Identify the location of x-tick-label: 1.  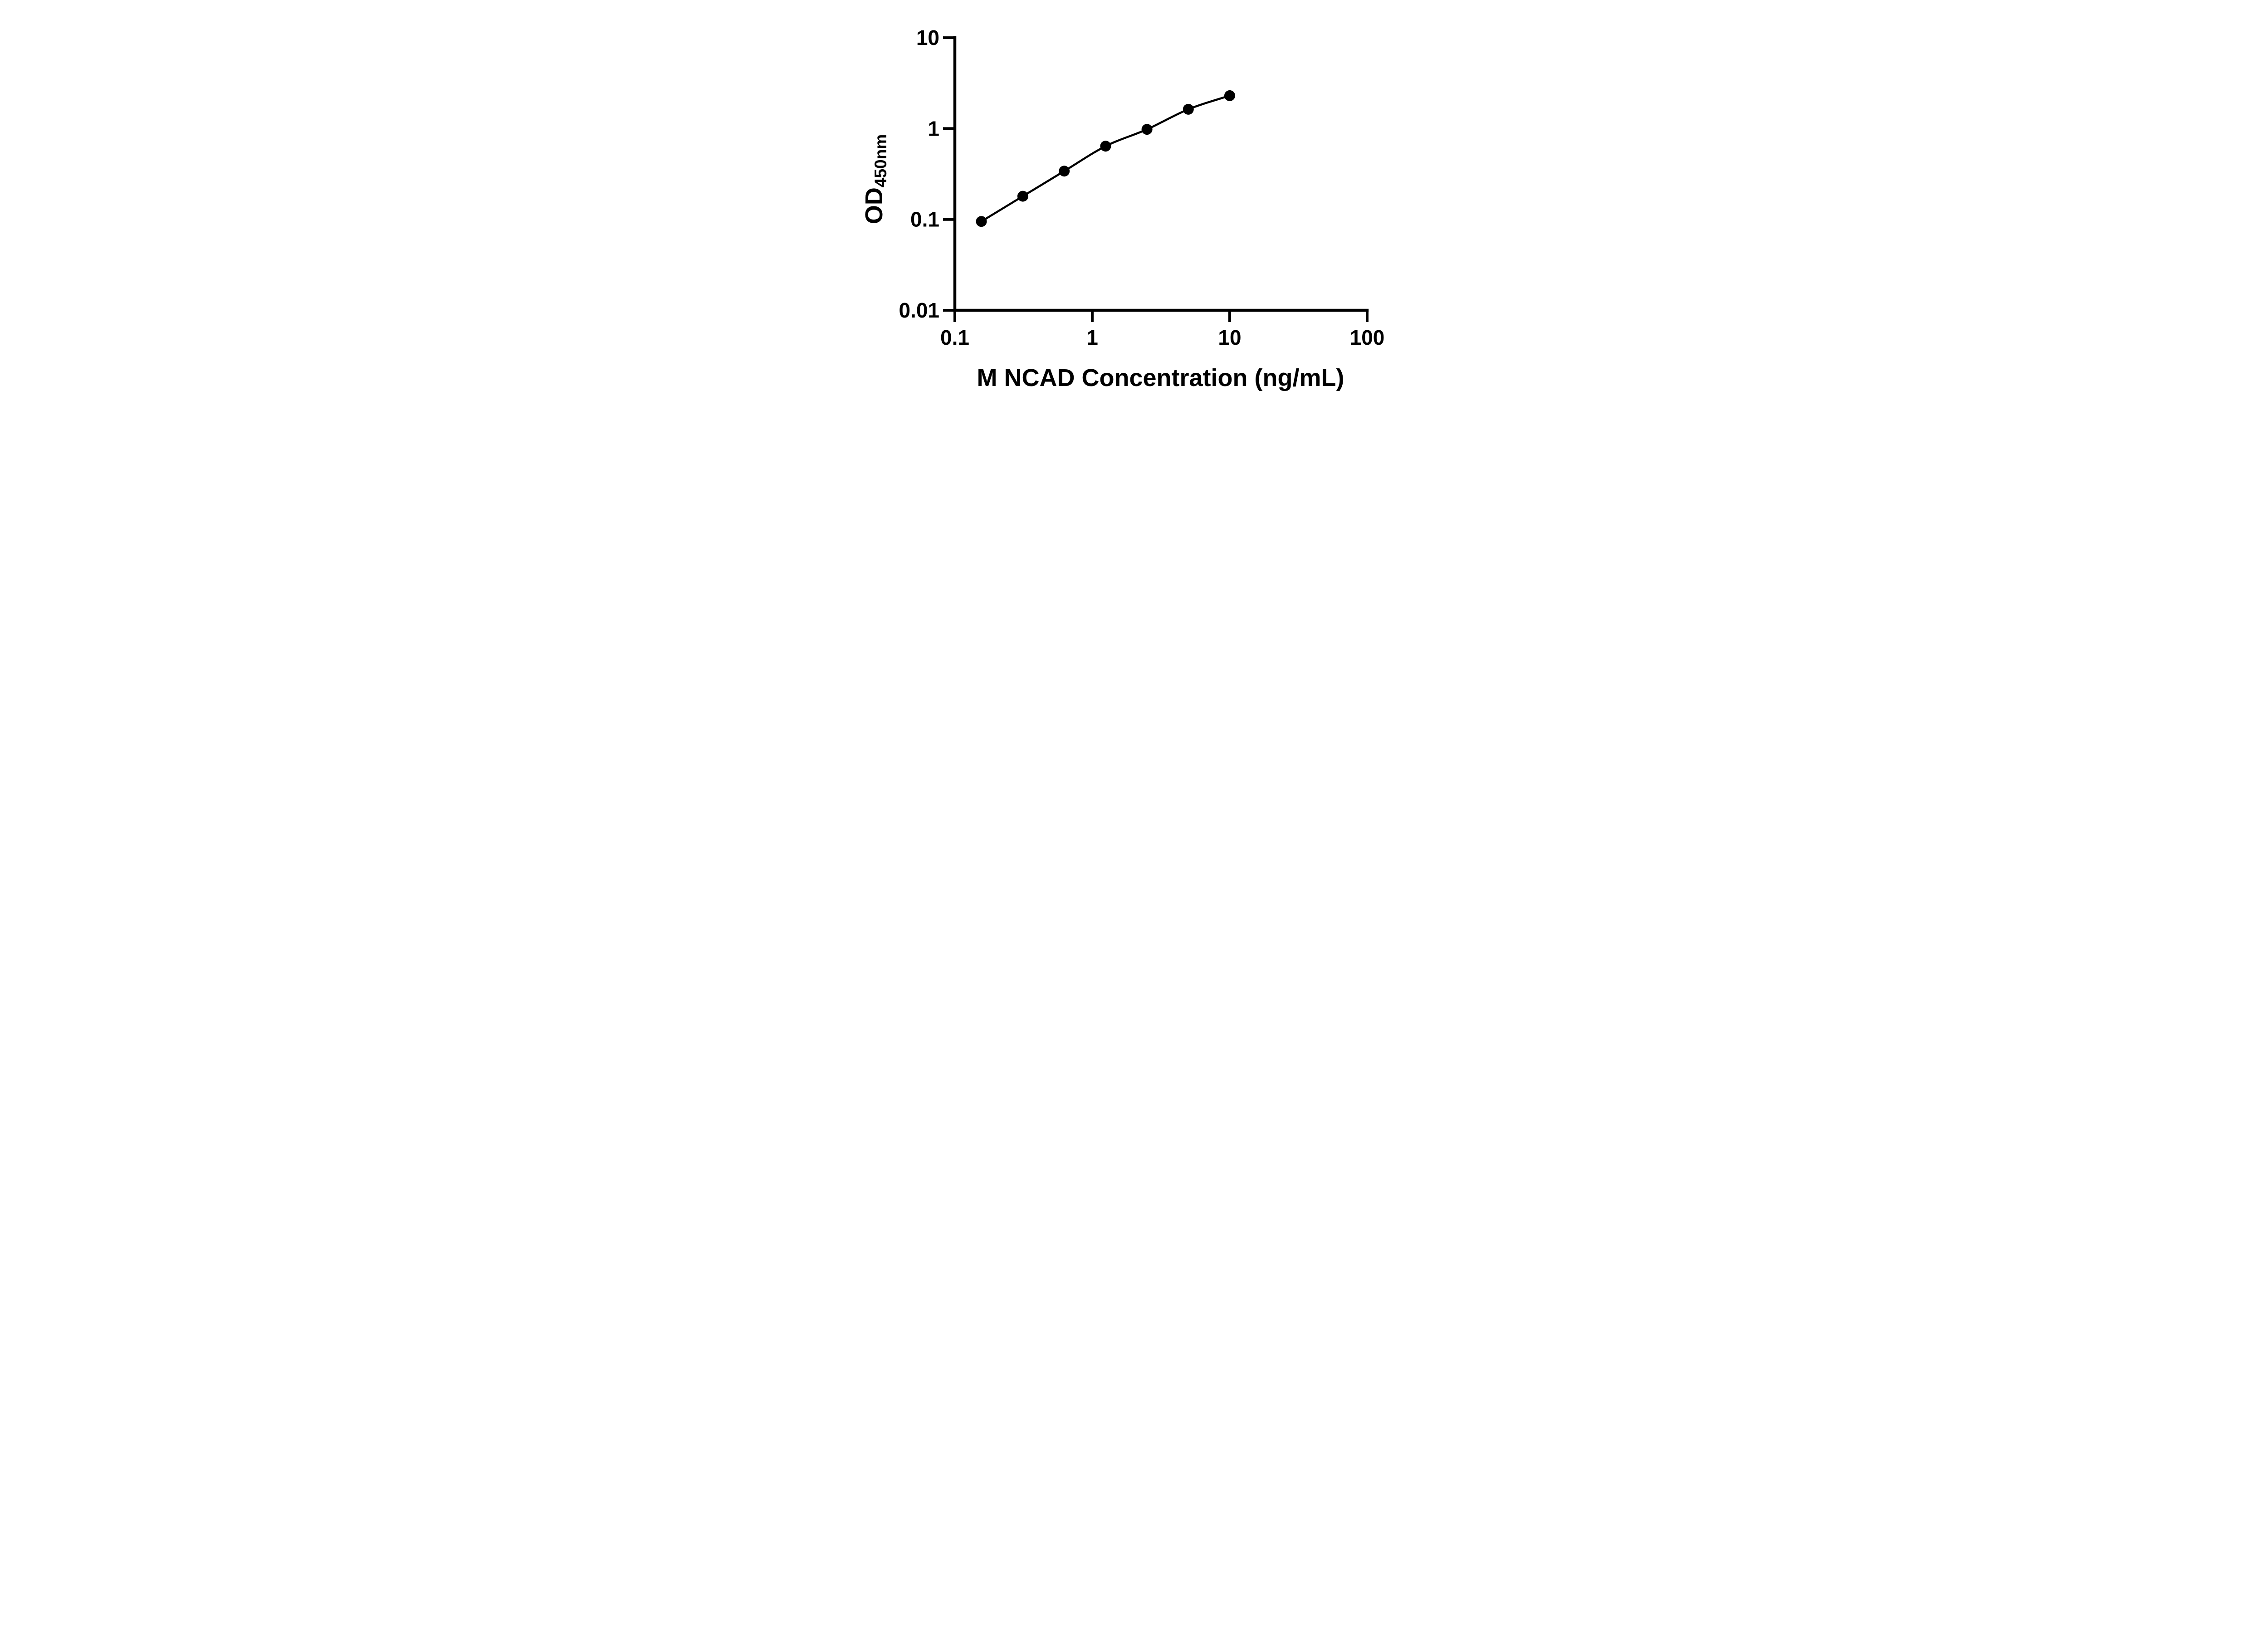
(1092, 337).